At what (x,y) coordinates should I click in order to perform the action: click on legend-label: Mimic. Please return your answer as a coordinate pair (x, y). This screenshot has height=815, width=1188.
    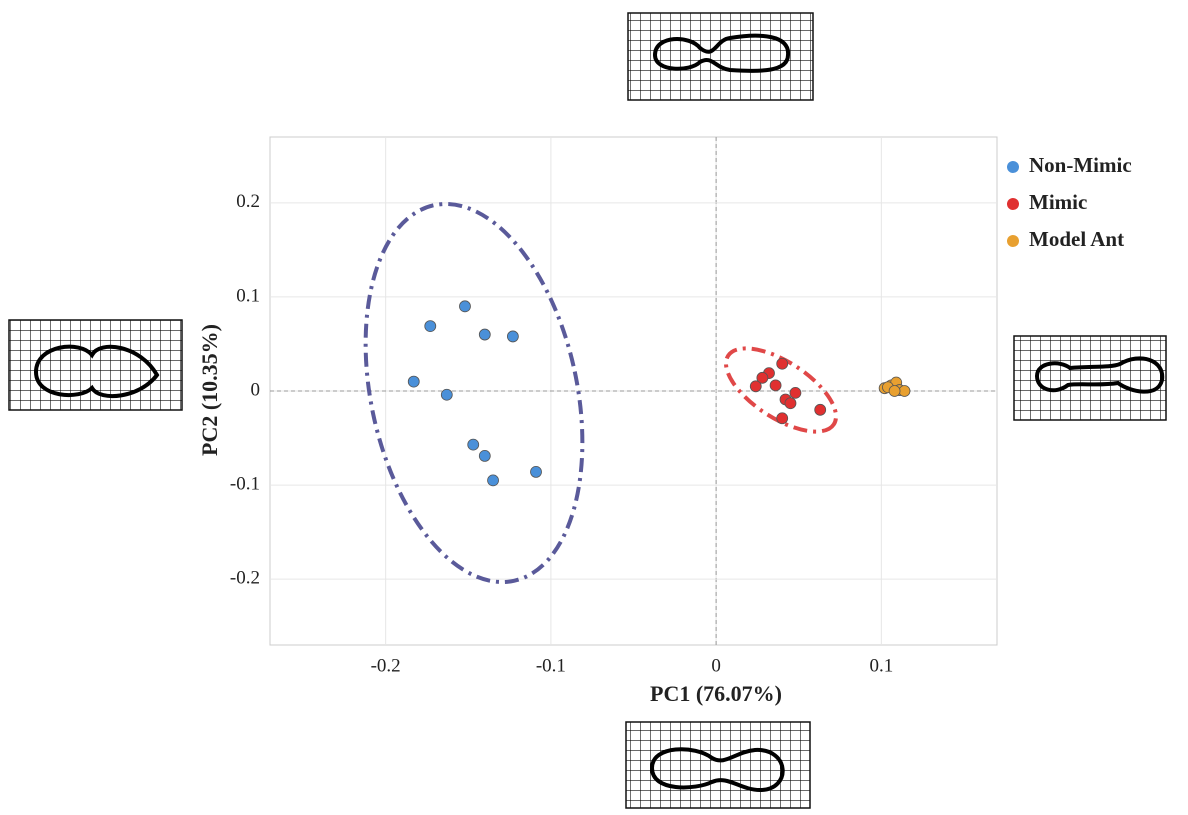
    Looking at the image, I should click on (1058, 202).